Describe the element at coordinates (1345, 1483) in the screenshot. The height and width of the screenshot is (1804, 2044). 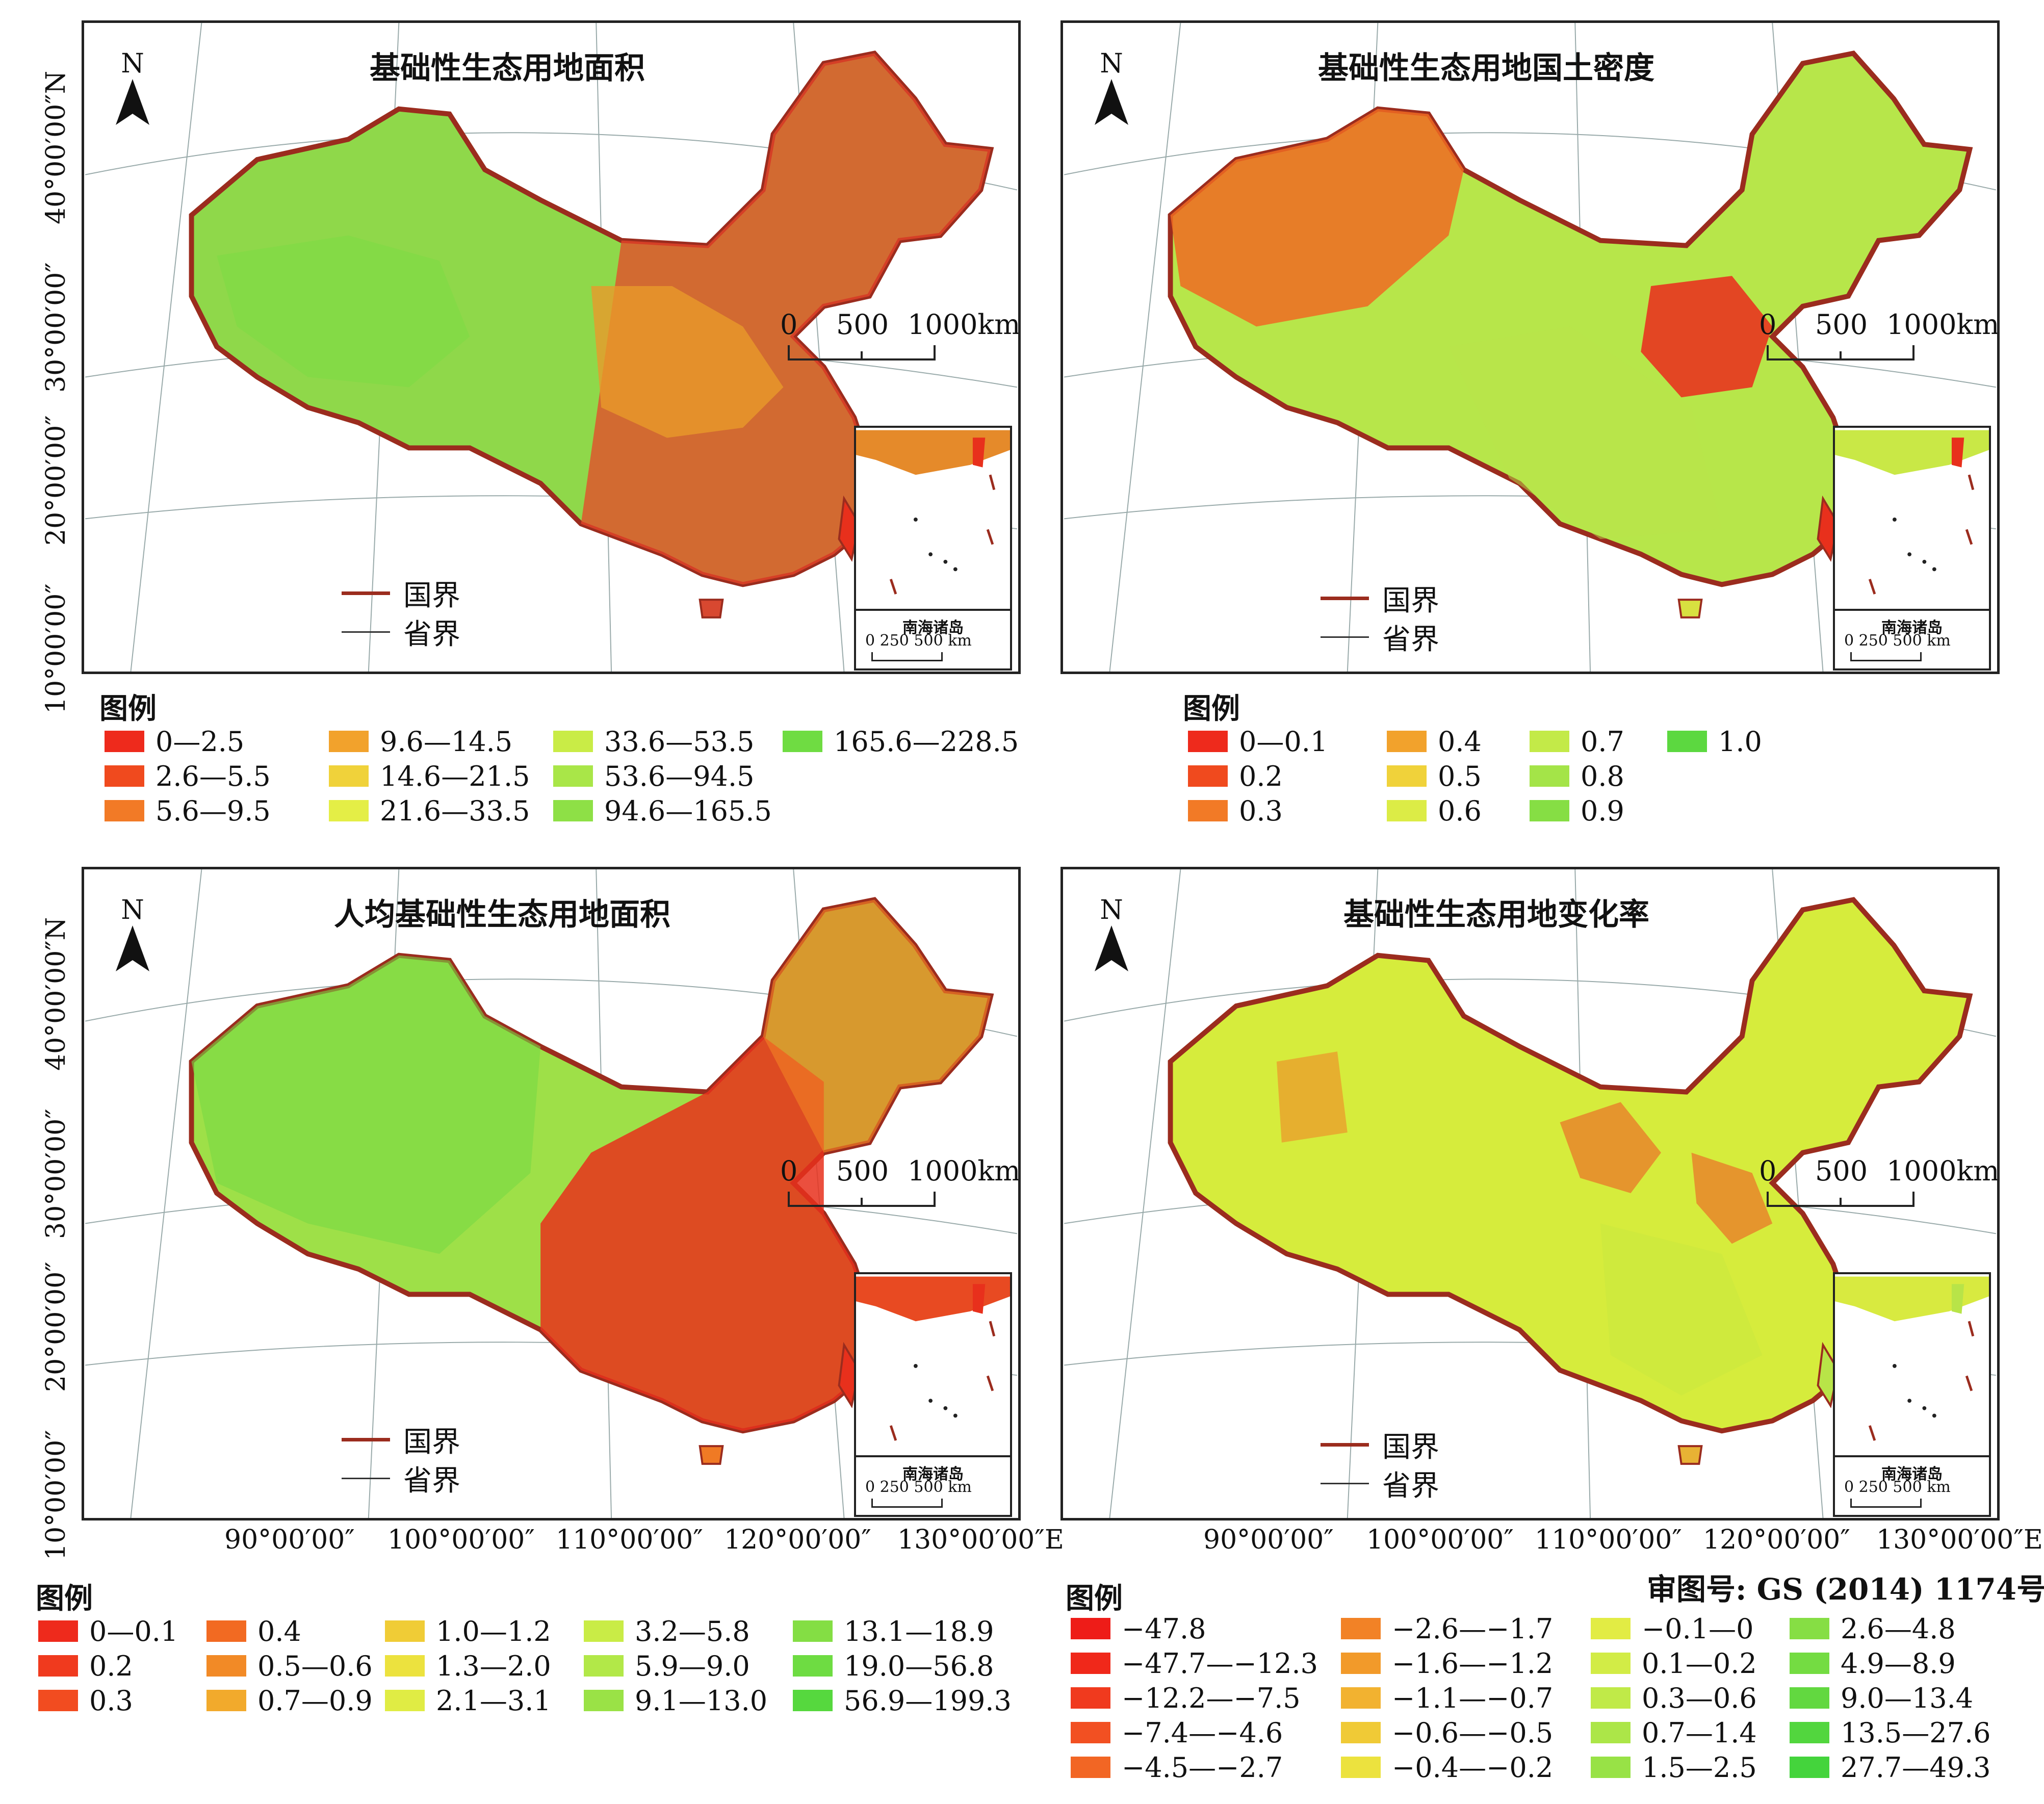
I see `provincial-boundary-swatch` at that location.